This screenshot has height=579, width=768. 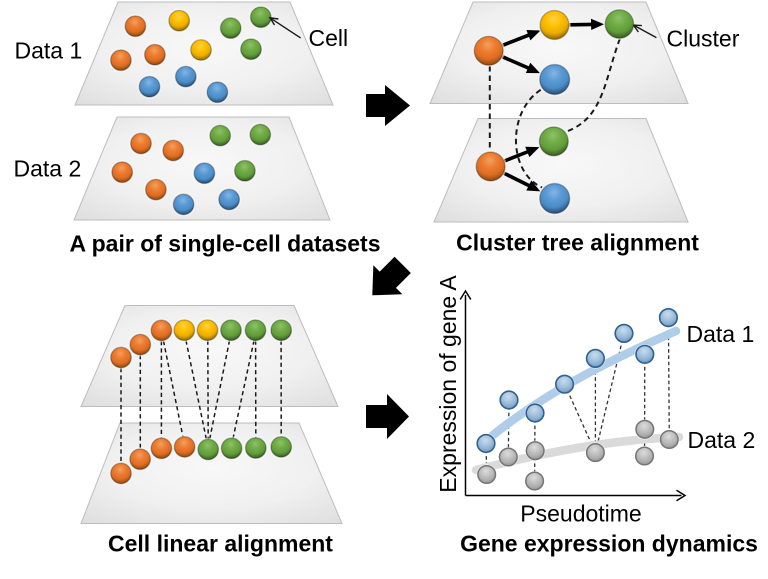 What do you see at coordinates (329, 38) in the screenshot?
I see `svg-text: Cell` at bounding box center [329, 38].